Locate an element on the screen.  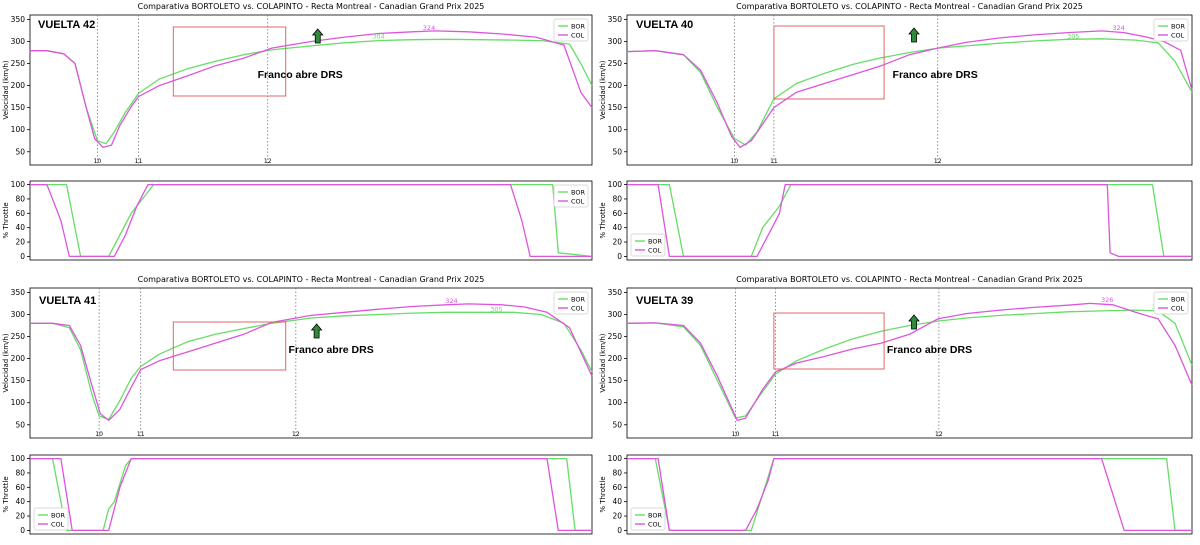
lap-label: VUELTA 40 is located at coordinates (664, 25).